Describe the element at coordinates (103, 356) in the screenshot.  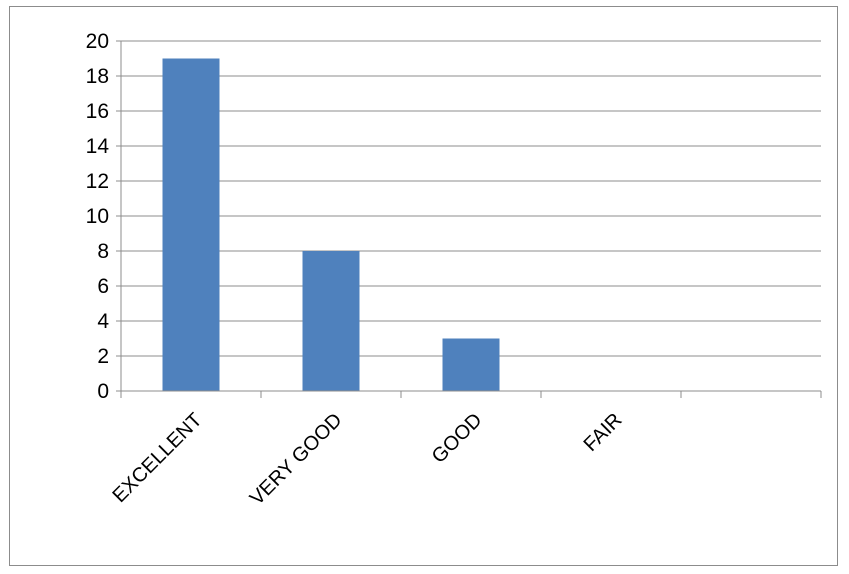
I see `y-tick-label: 2` at that location.